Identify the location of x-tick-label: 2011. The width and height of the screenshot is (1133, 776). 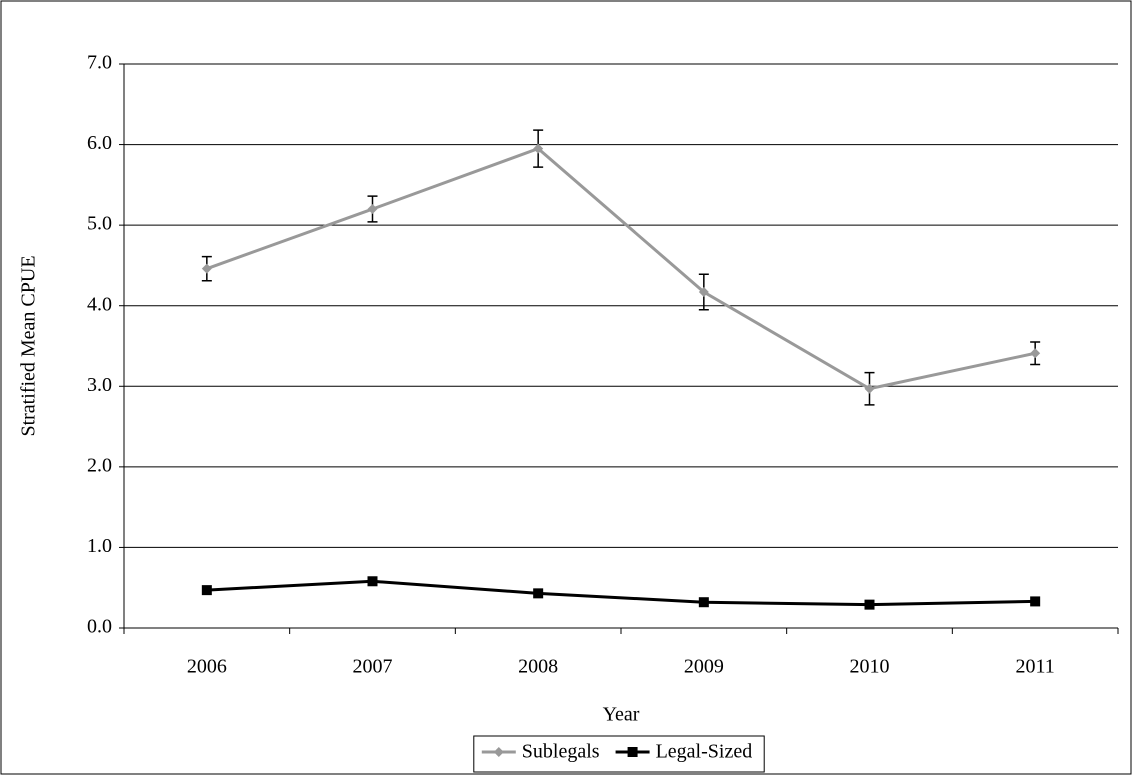
(1035, 667).